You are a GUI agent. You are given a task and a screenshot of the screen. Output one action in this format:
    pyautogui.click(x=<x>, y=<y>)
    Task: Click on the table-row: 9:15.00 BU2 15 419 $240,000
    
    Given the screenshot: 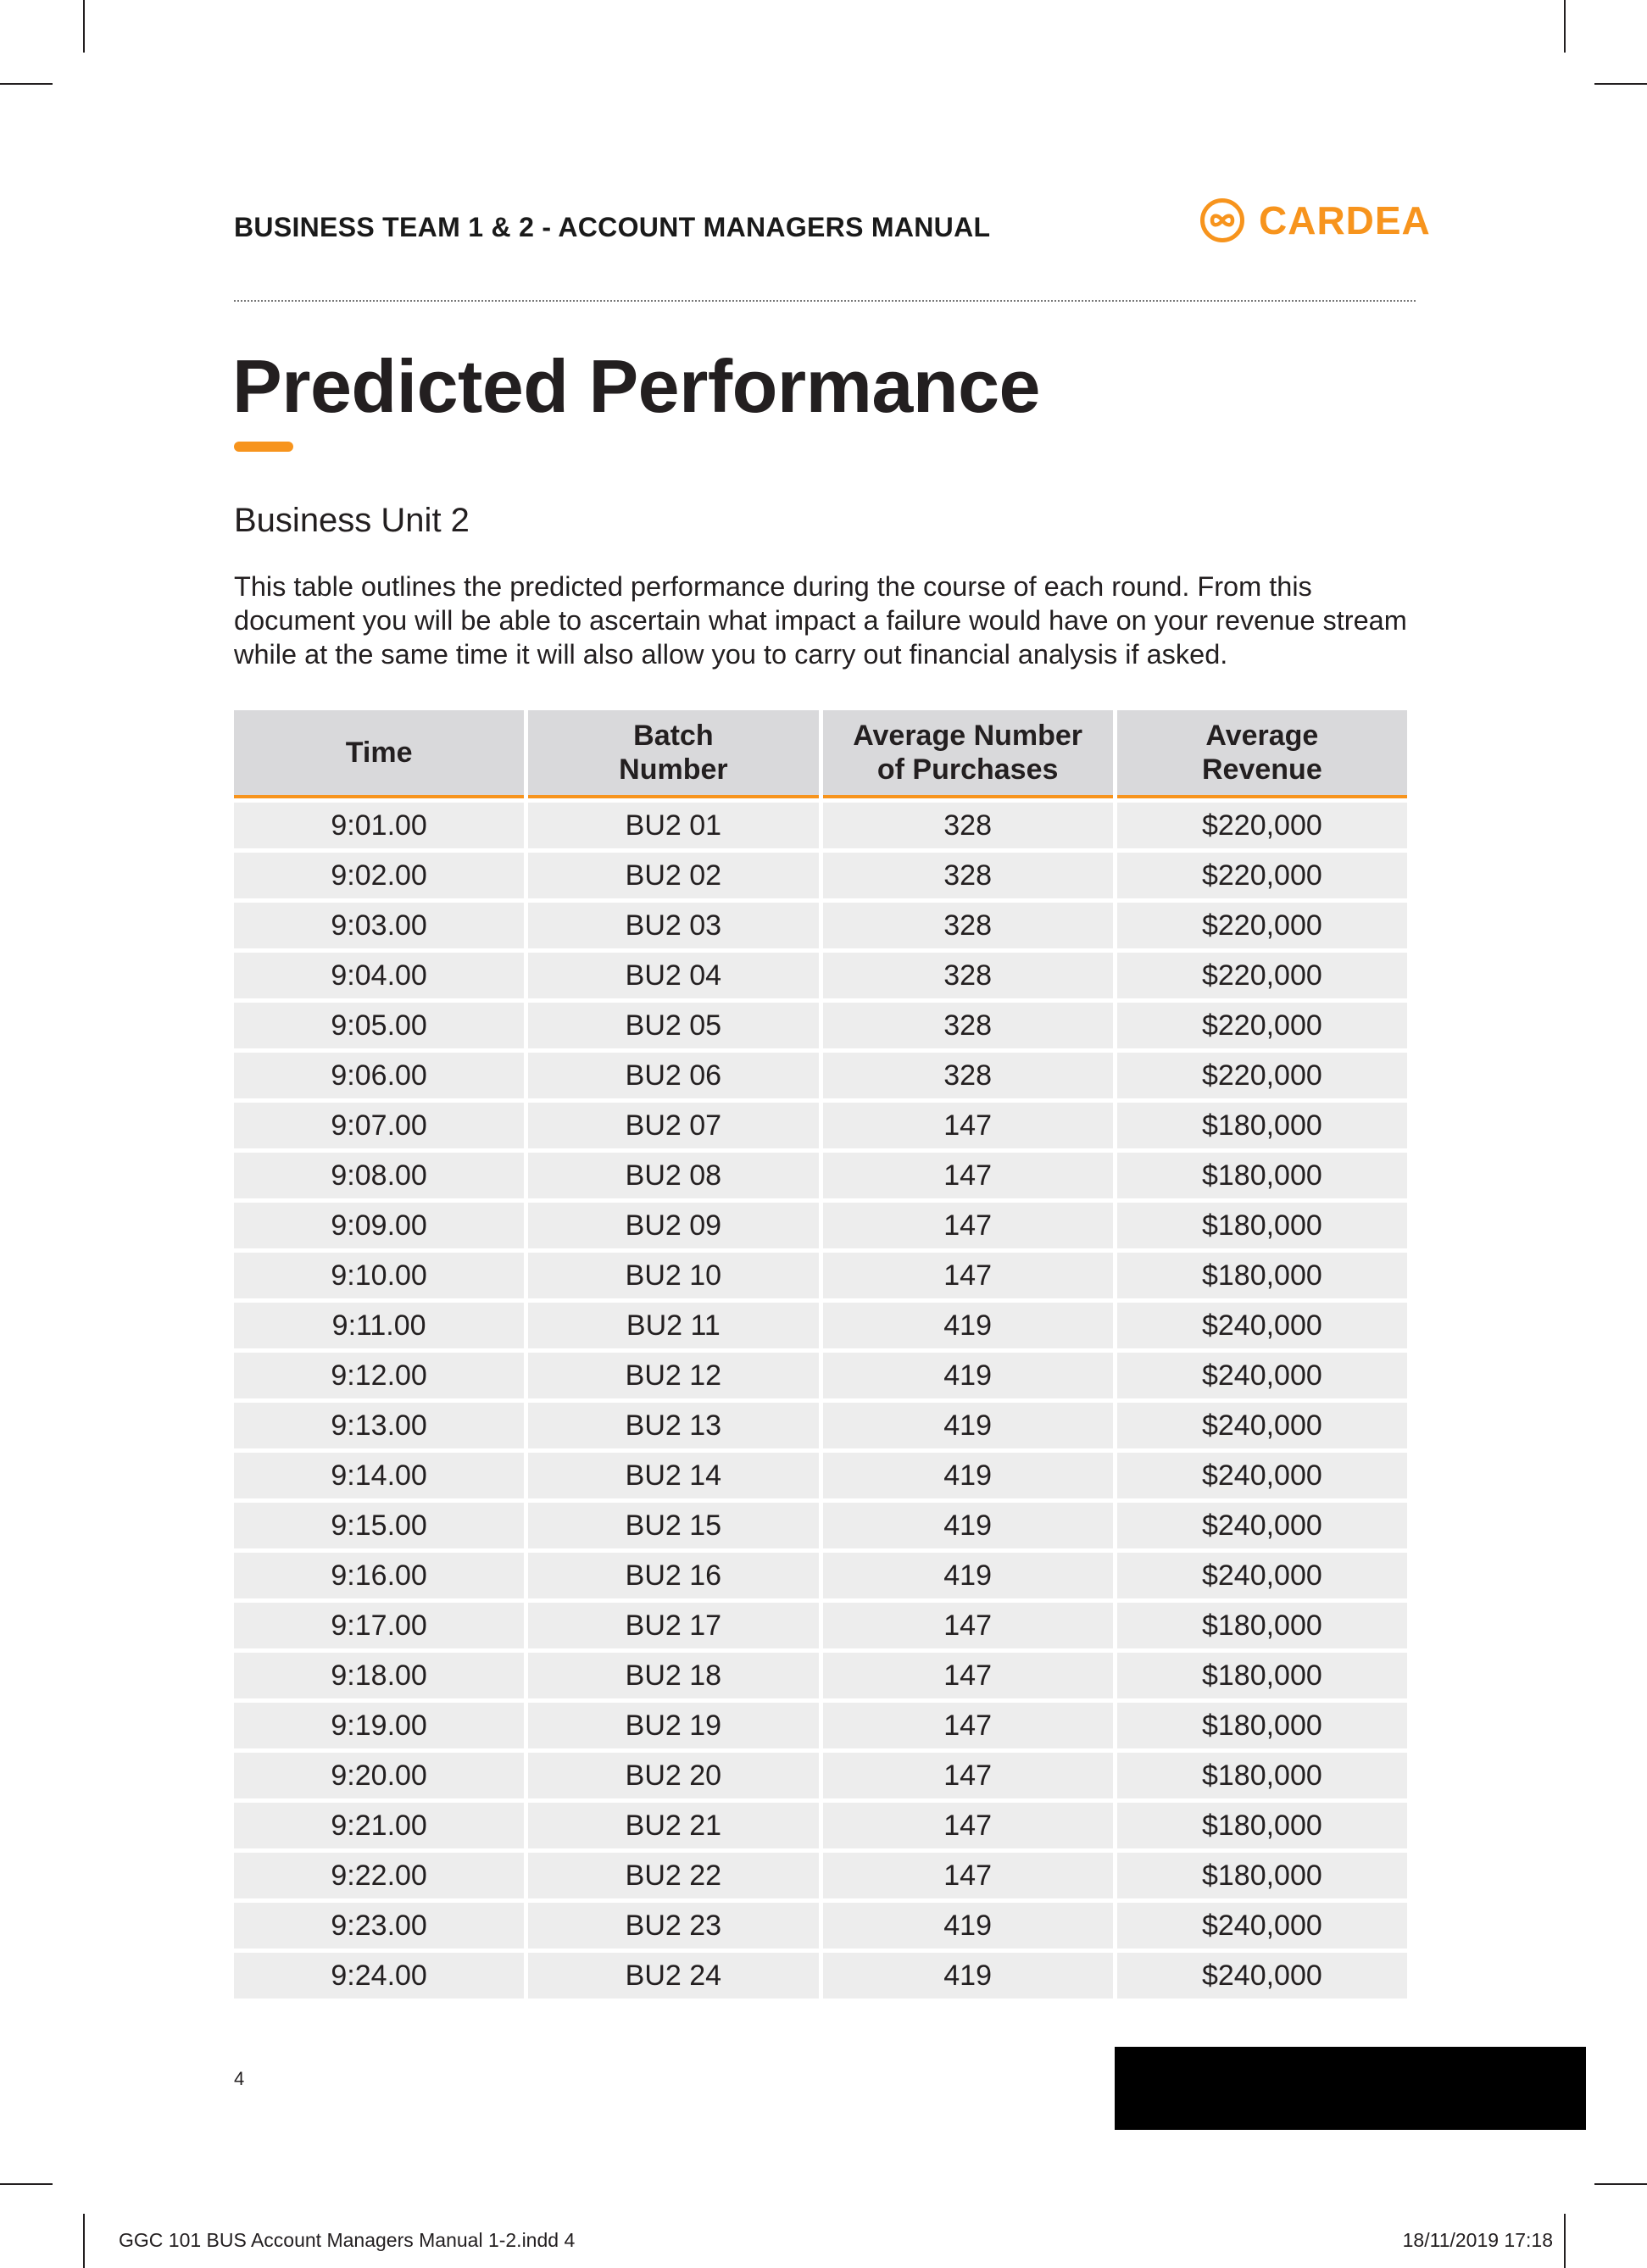 What is the action you would take?
    pyautogui.click(x=820, y=1526)
    